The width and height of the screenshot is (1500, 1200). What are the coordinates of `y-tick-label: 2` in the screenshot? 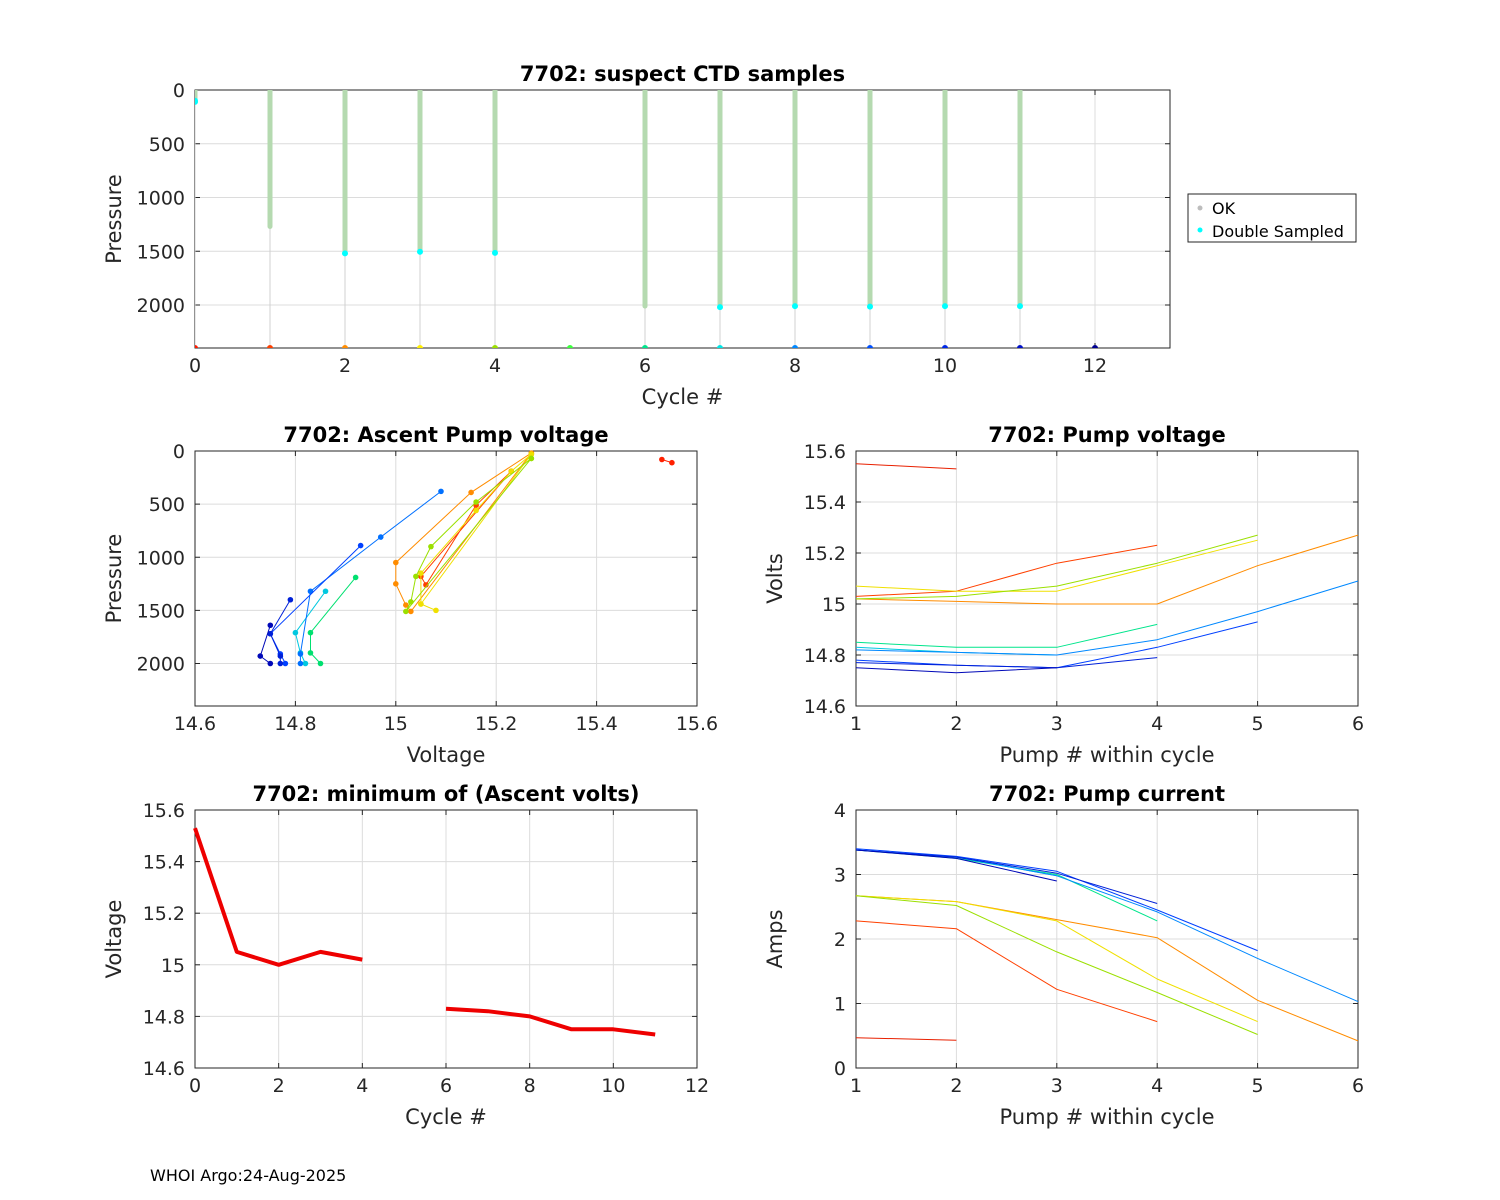 It's located at (840, 940).